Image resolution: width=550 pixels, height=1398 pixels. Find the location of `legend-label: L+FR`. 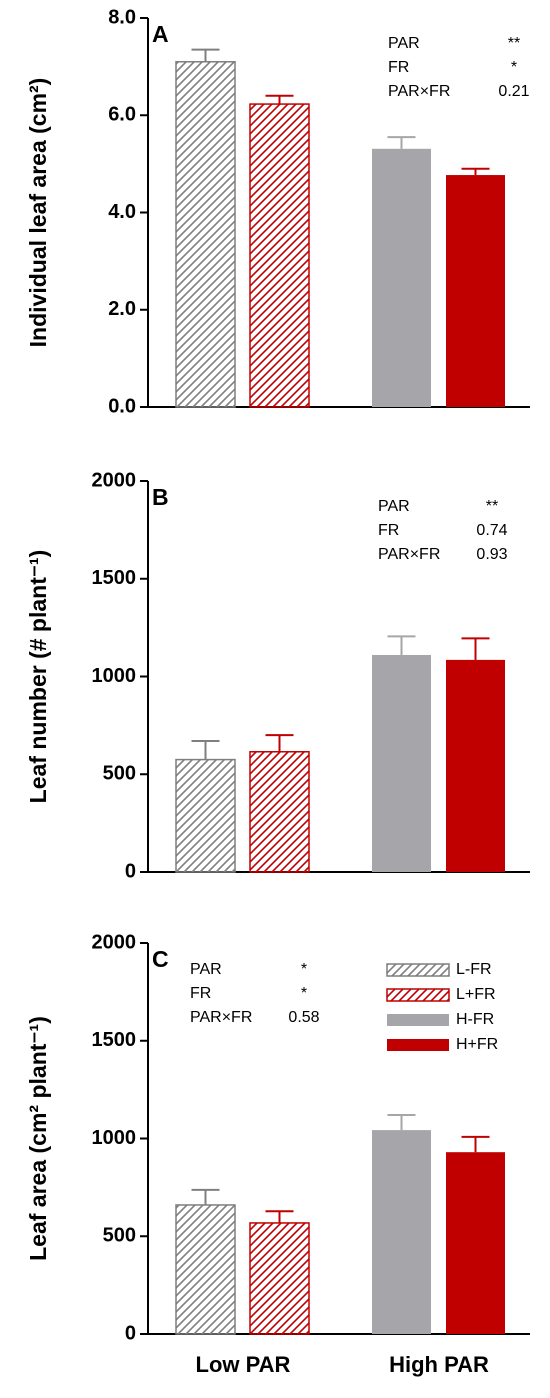

legend-label: L+FR is located at coordinates (476, 994).